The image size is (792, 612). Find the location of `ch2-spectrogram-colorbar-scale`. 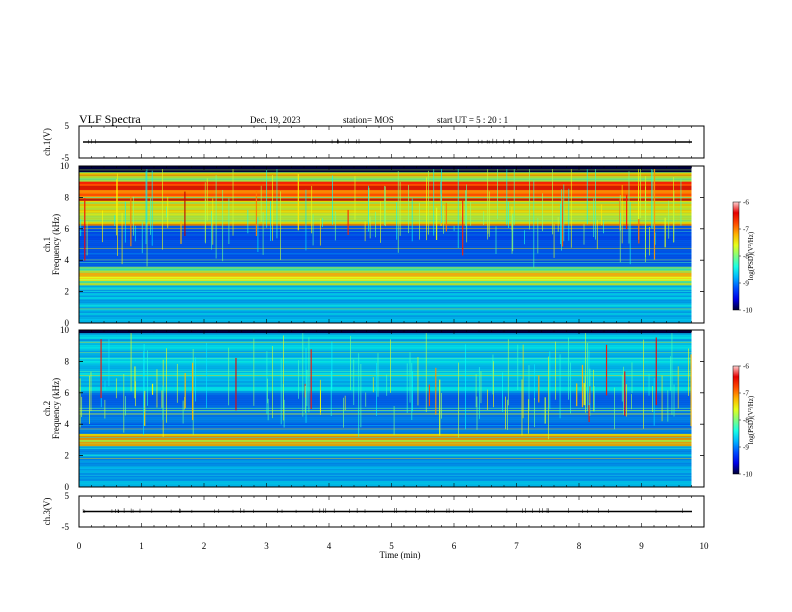

ch2-spectrogram-colorbar-scale is located at coordinates (736, 420).